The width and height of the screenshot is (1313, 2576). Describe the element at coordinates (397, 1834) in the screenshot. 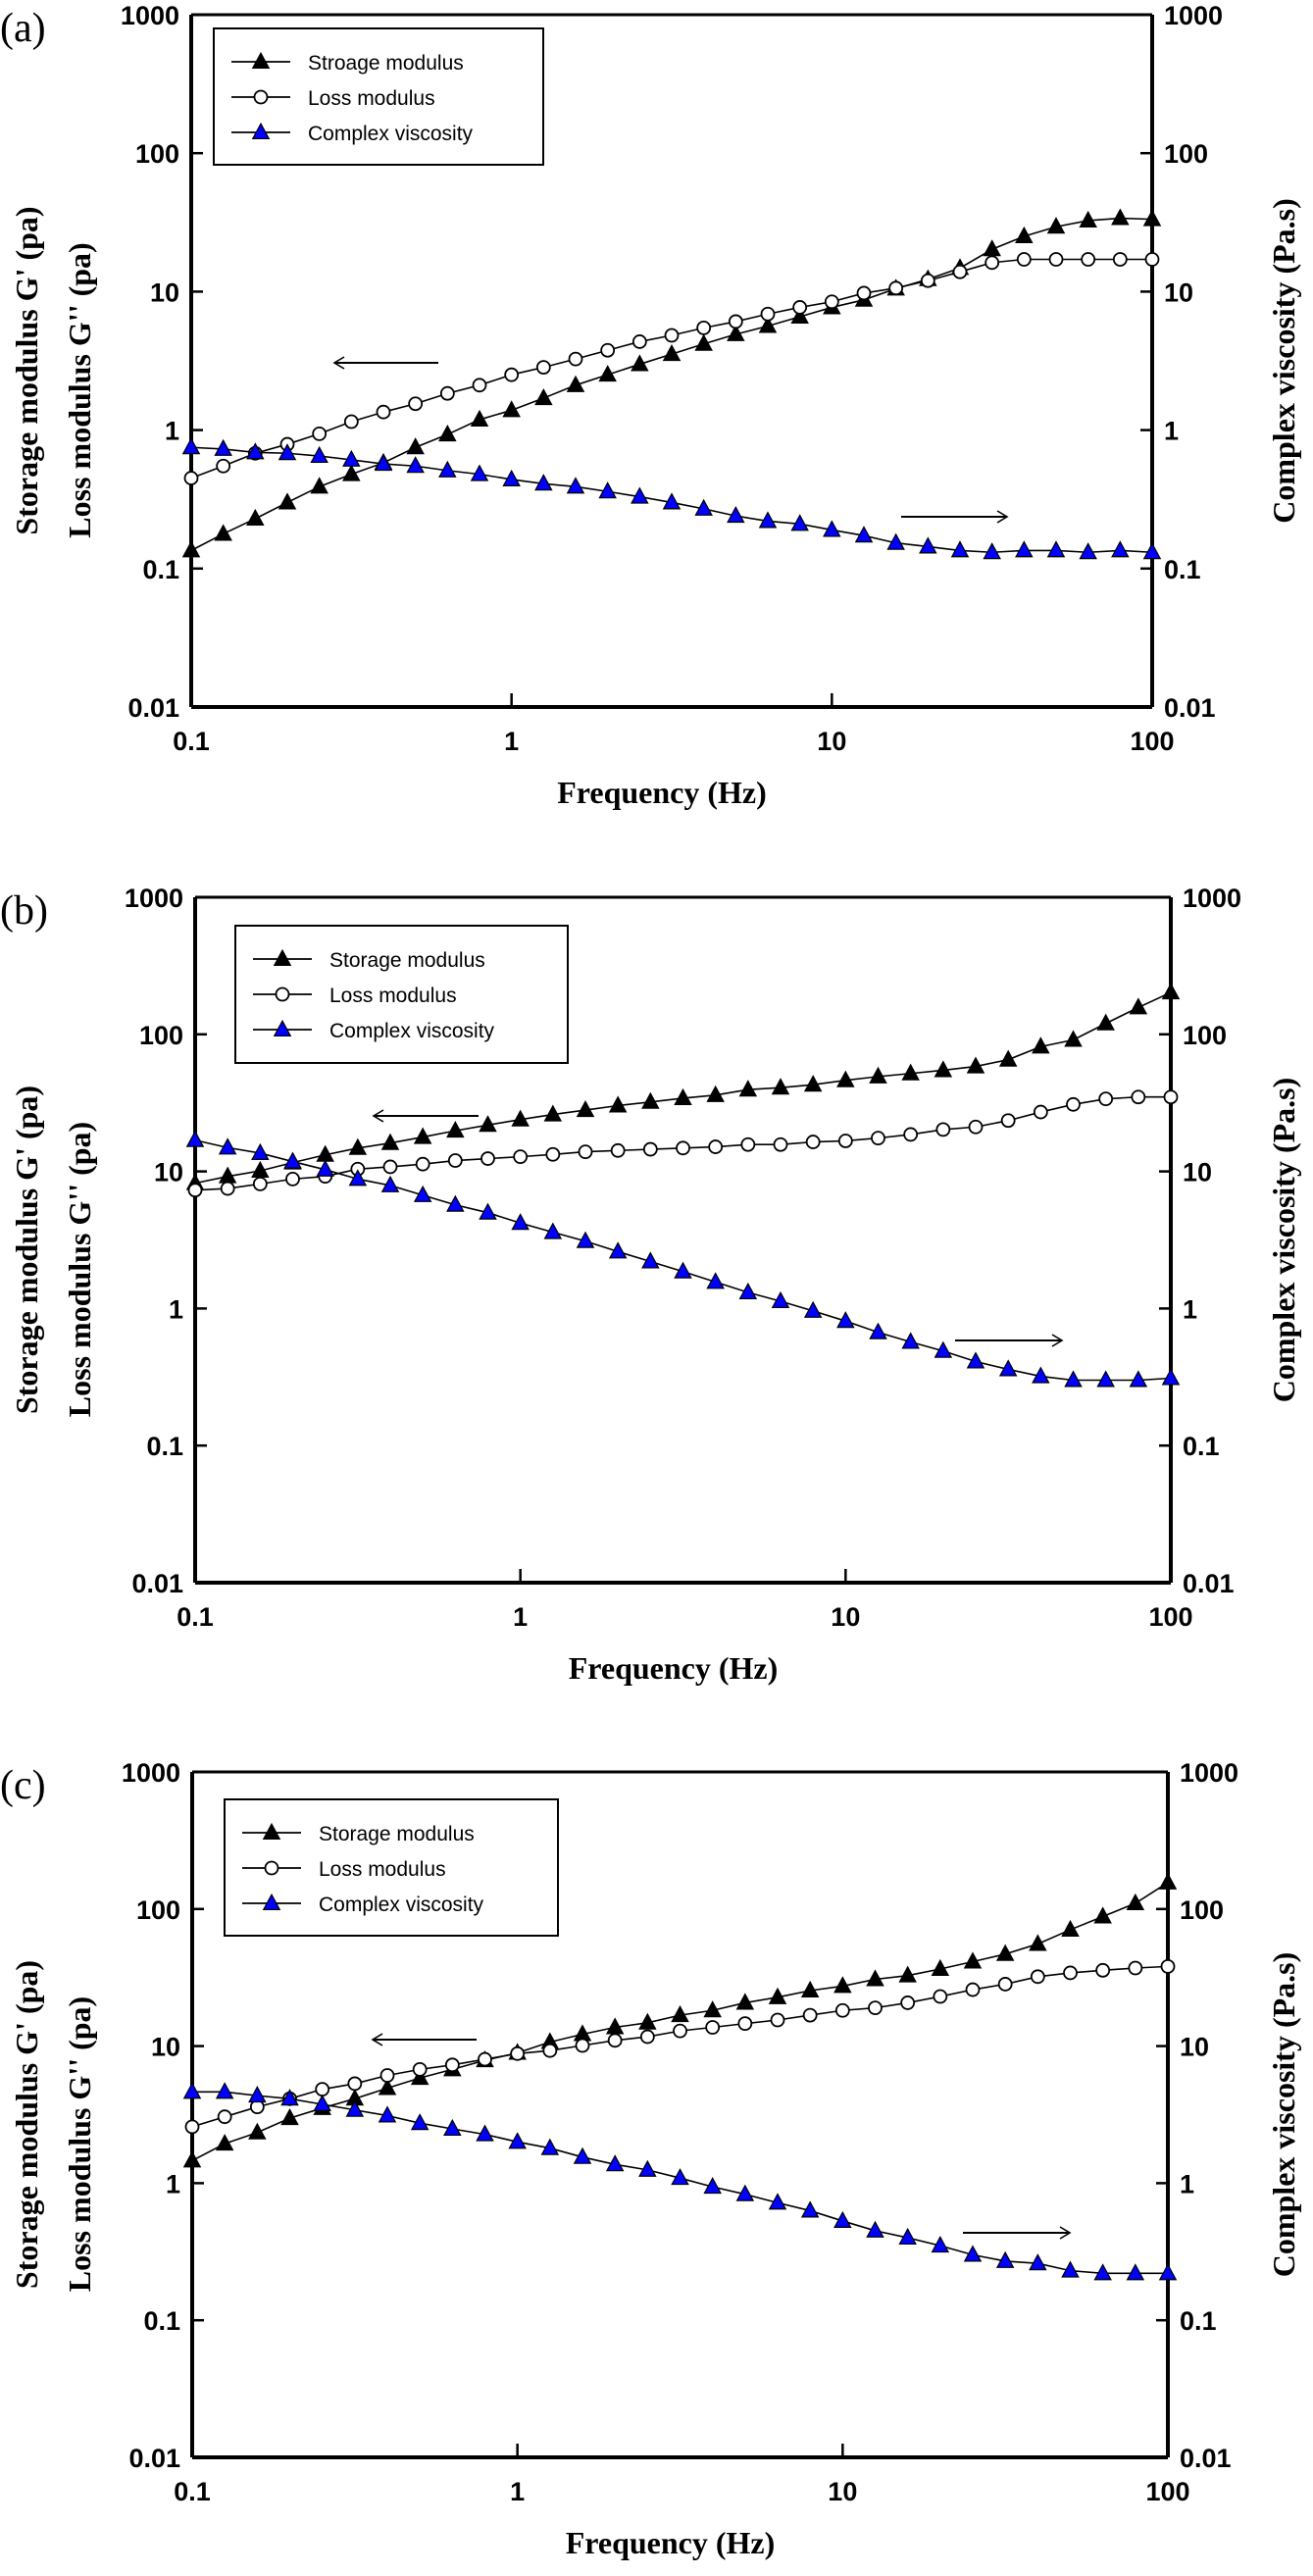

I see `legend-label: Storage modulus` at that location.